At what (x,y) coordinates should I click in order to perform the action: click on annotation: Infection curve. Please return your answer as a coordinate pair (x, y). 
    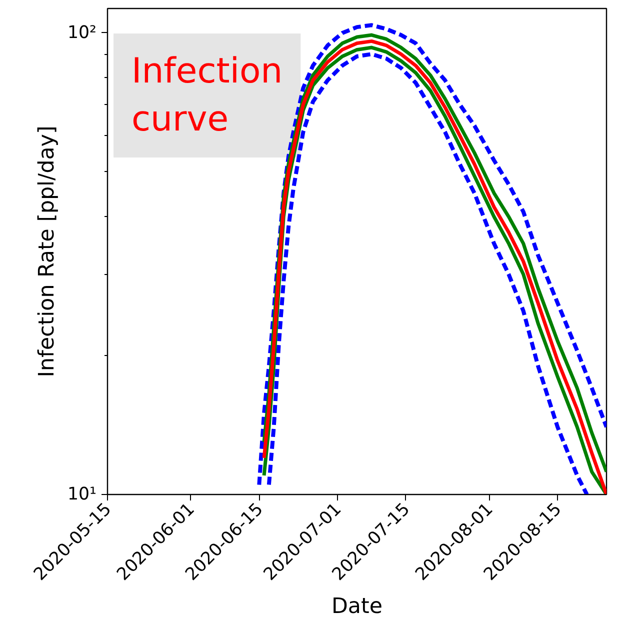
    Looking at the image, I should click on (207, 96).